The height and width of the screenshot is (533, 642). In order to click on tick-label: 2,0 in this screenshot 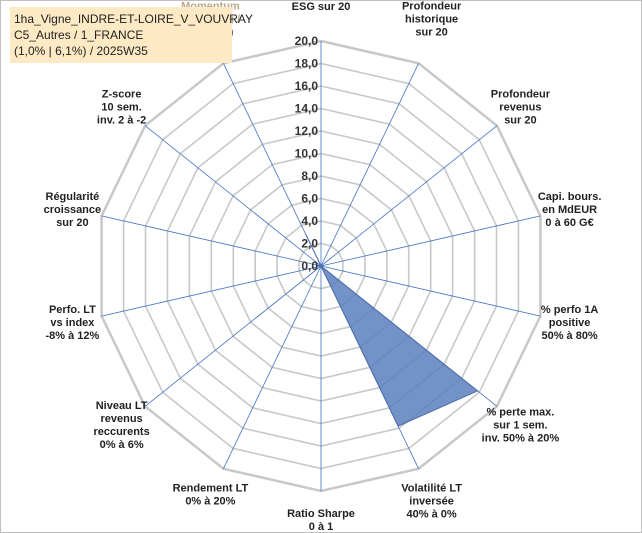, I will do `click(309, 244)`.